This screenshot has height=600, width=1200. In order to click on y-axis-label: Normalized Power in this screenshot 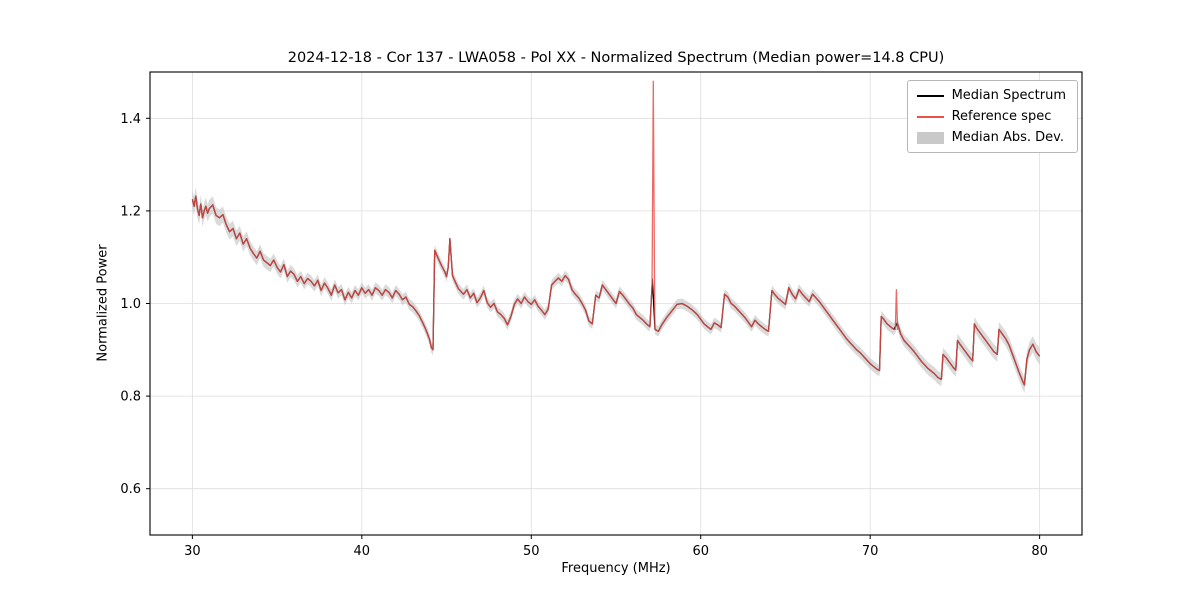, I will do `click(103, 303)`.